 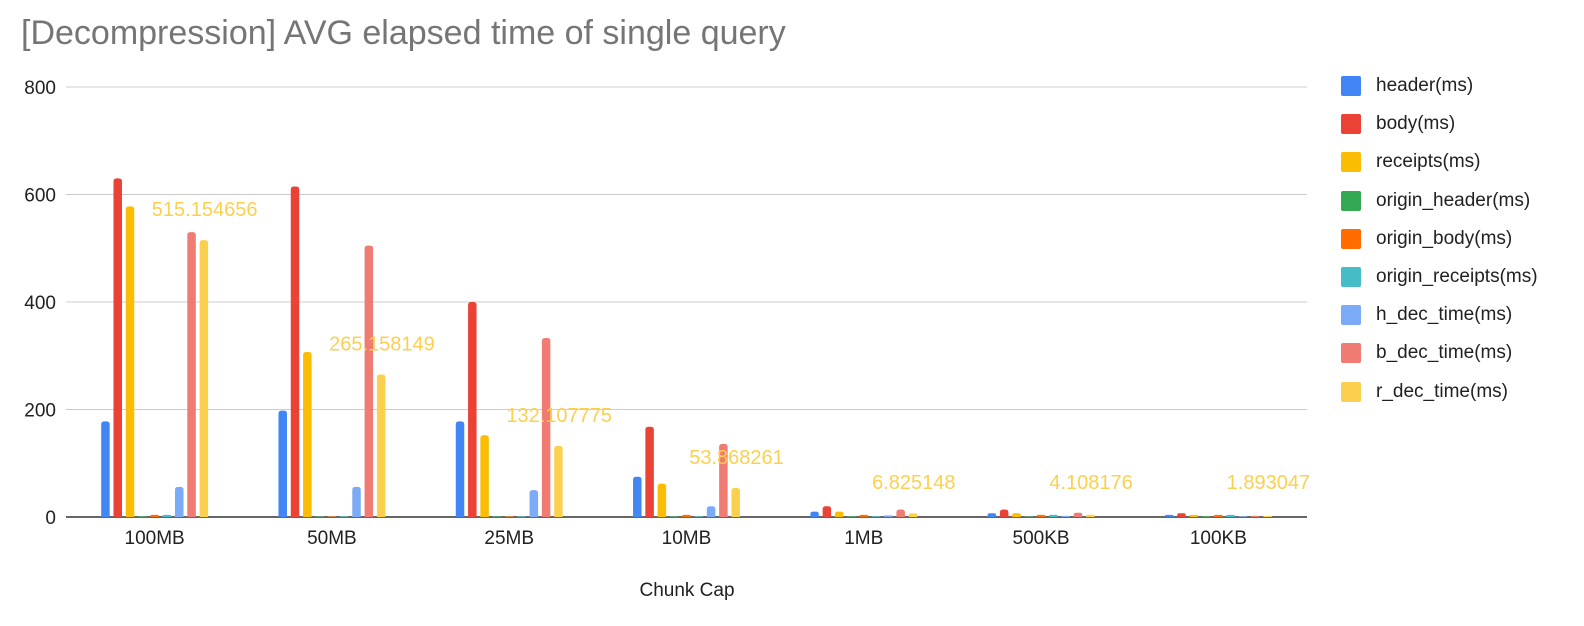 What do you see at coordinates (736, 458) in the screenshot?
I see `data-label: 53.868261` at bounding box center [736, 458].